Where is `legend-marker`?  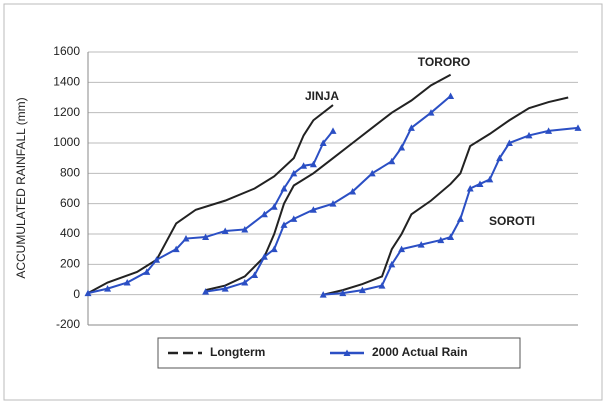
legend-marker is located at coordinates (347, 352).